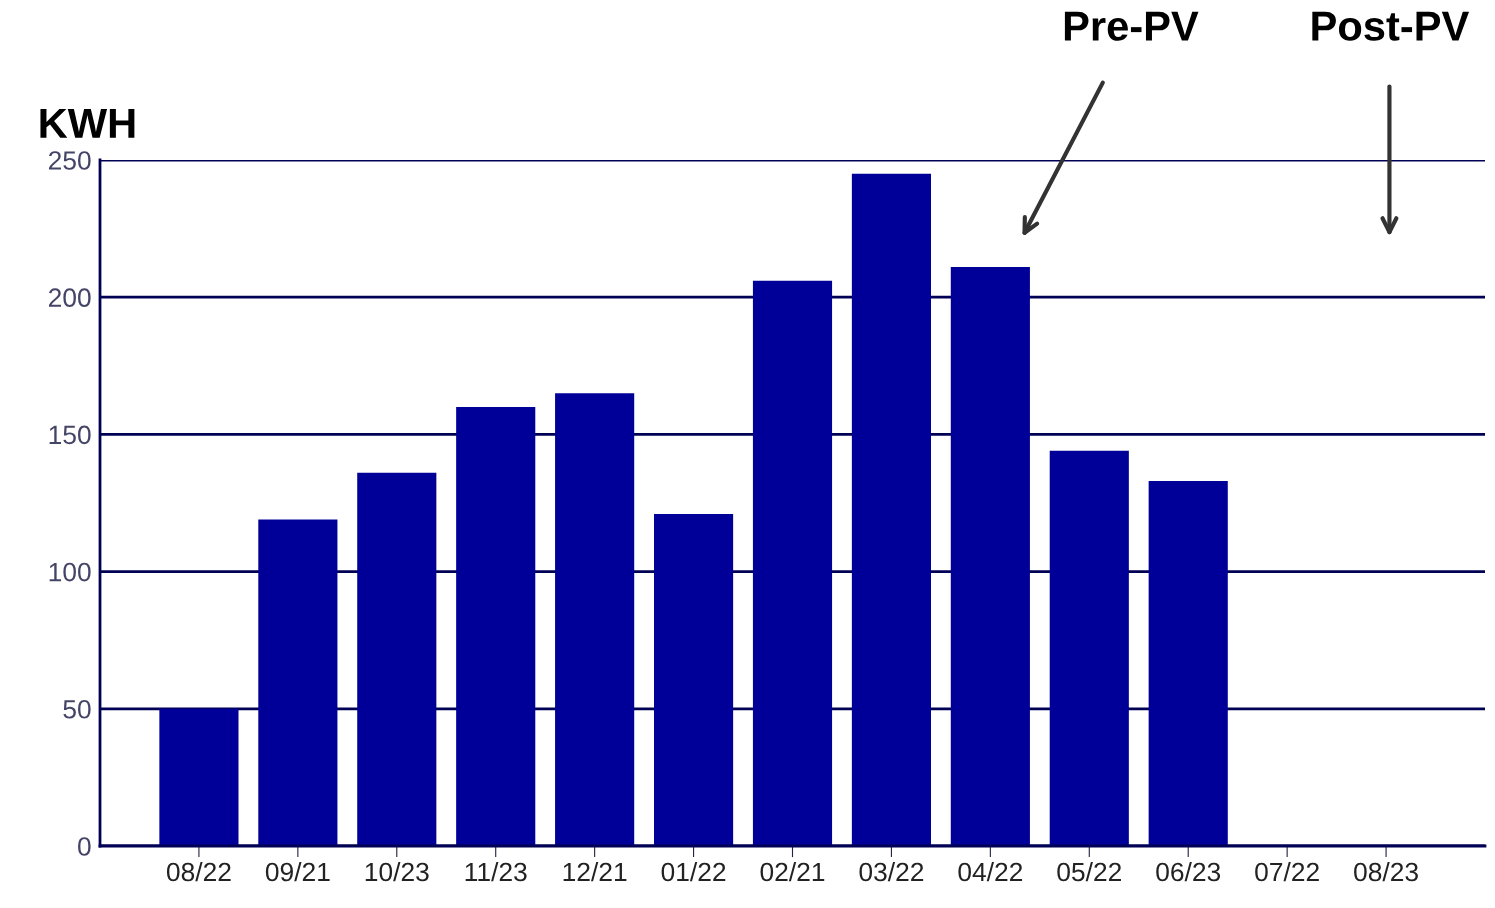  What do you see at coordinates (891, 871) in the screenshot?
I see `x-tick-label: 03/22` at bounding box center [891, 871].